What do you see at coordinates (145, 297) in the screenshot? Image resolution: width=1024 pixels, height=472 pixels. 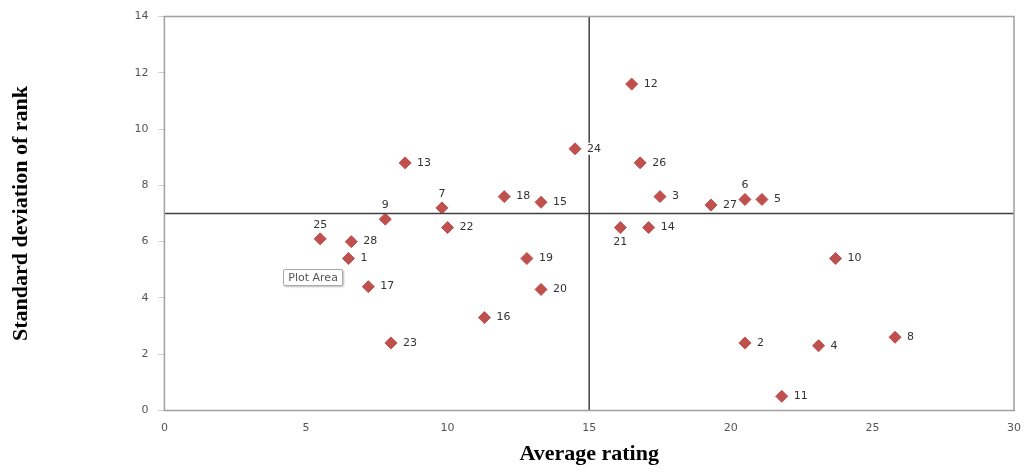 I see `y-tick-label: 4` at bounding box center [145, 297].